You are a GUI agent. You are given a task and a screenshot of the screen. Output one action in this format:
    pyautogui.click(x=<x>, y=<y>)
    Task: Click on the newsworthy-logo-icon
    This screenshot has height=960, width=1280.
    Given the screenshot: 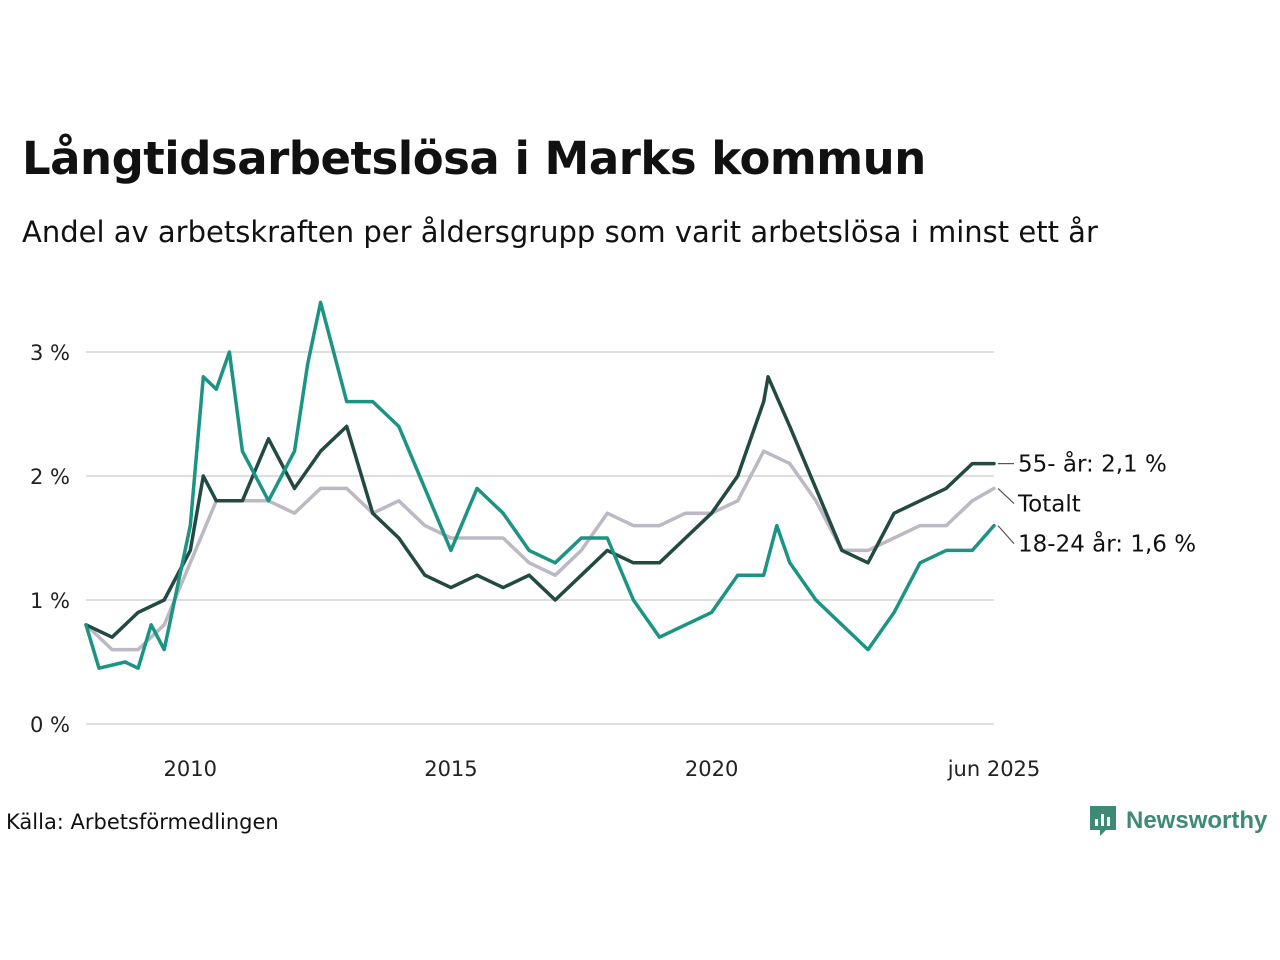 What is the action you would take?
    pyautogui.click(x=1103, y=821)
    